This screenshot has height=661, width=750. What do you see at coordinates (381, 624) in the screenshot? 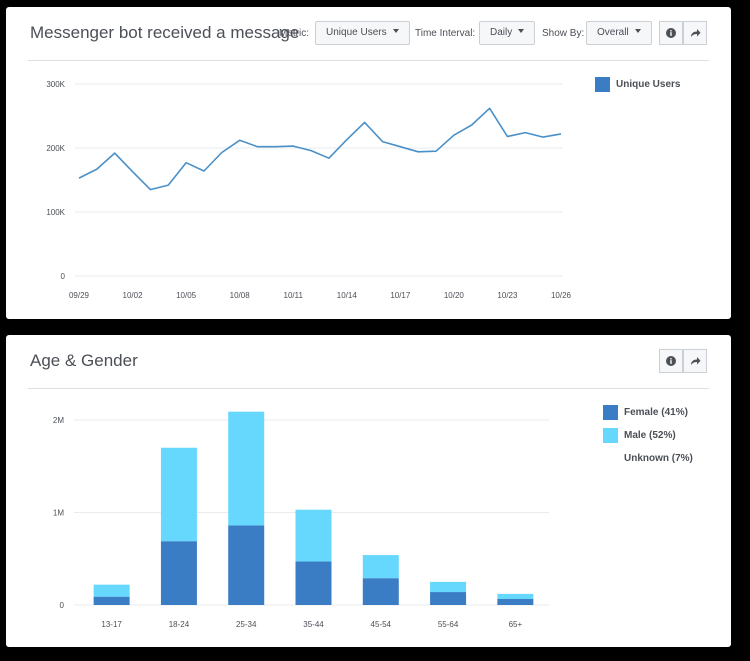
I see `x-tick-label: 45-54` at bounding box center [381, 624].